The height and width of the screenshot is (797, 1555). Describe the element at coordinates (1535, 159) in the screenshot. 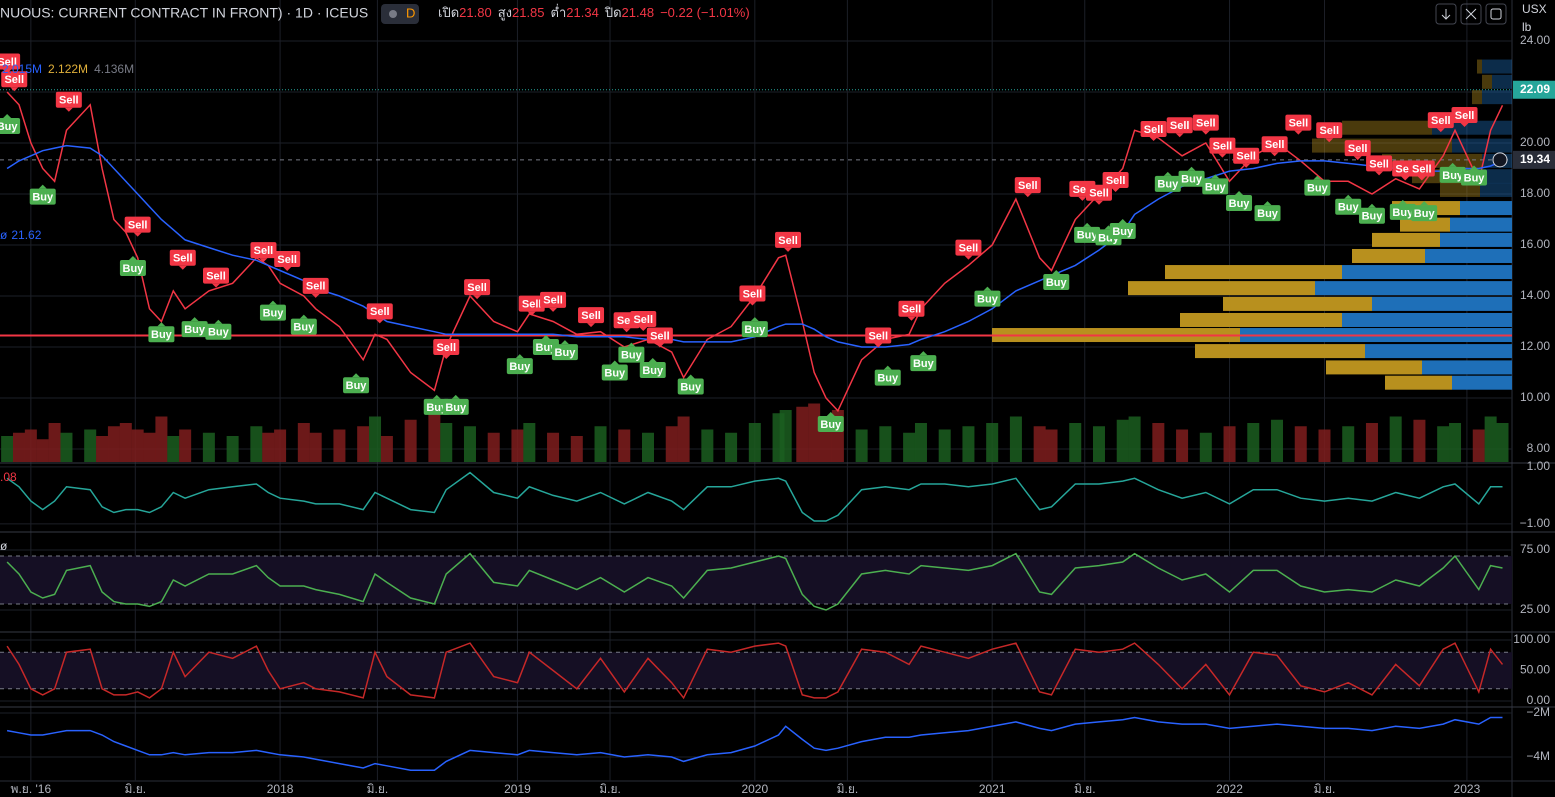

I see `price-badge-label: 19.34` at that location.